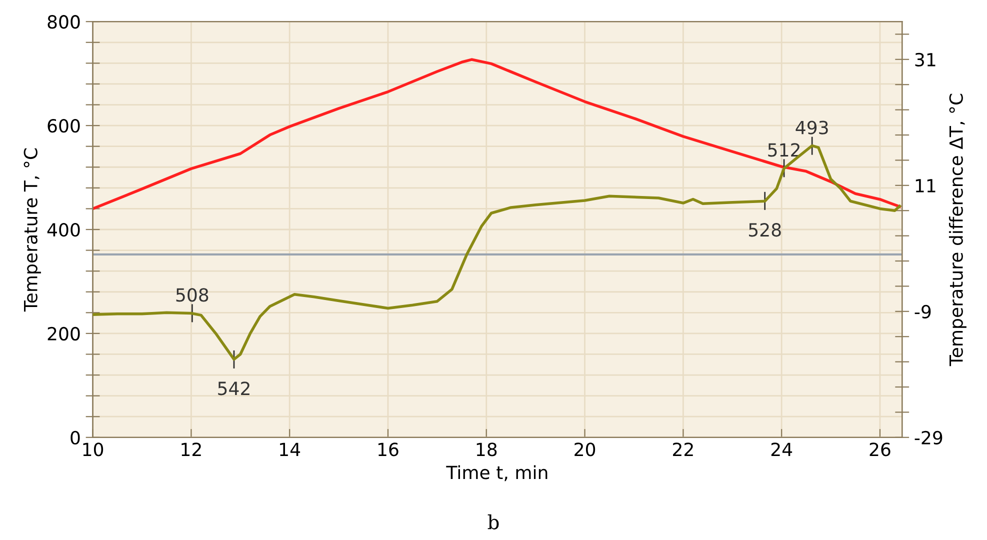  I want to click on x-tick-label: 10, so click(93, 449).